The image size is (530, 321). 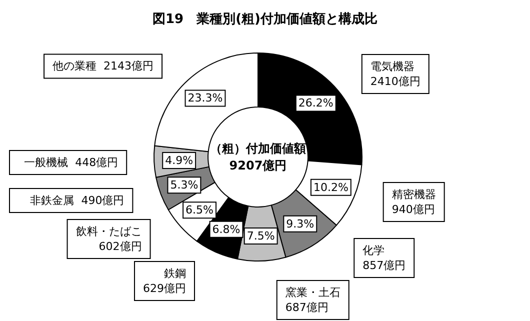 I want to click on text: 5.3%, so click(x=184, y=185).